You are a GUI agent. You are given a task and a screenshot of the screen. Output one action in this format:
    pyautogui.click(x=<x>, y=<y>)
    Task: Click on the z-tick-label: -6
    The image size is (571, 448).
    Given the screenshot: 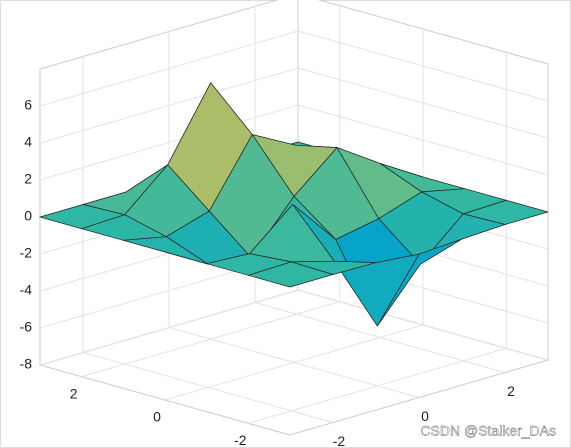 What is the action you would take?
    pyautogui.click(x=26, y=327)
    